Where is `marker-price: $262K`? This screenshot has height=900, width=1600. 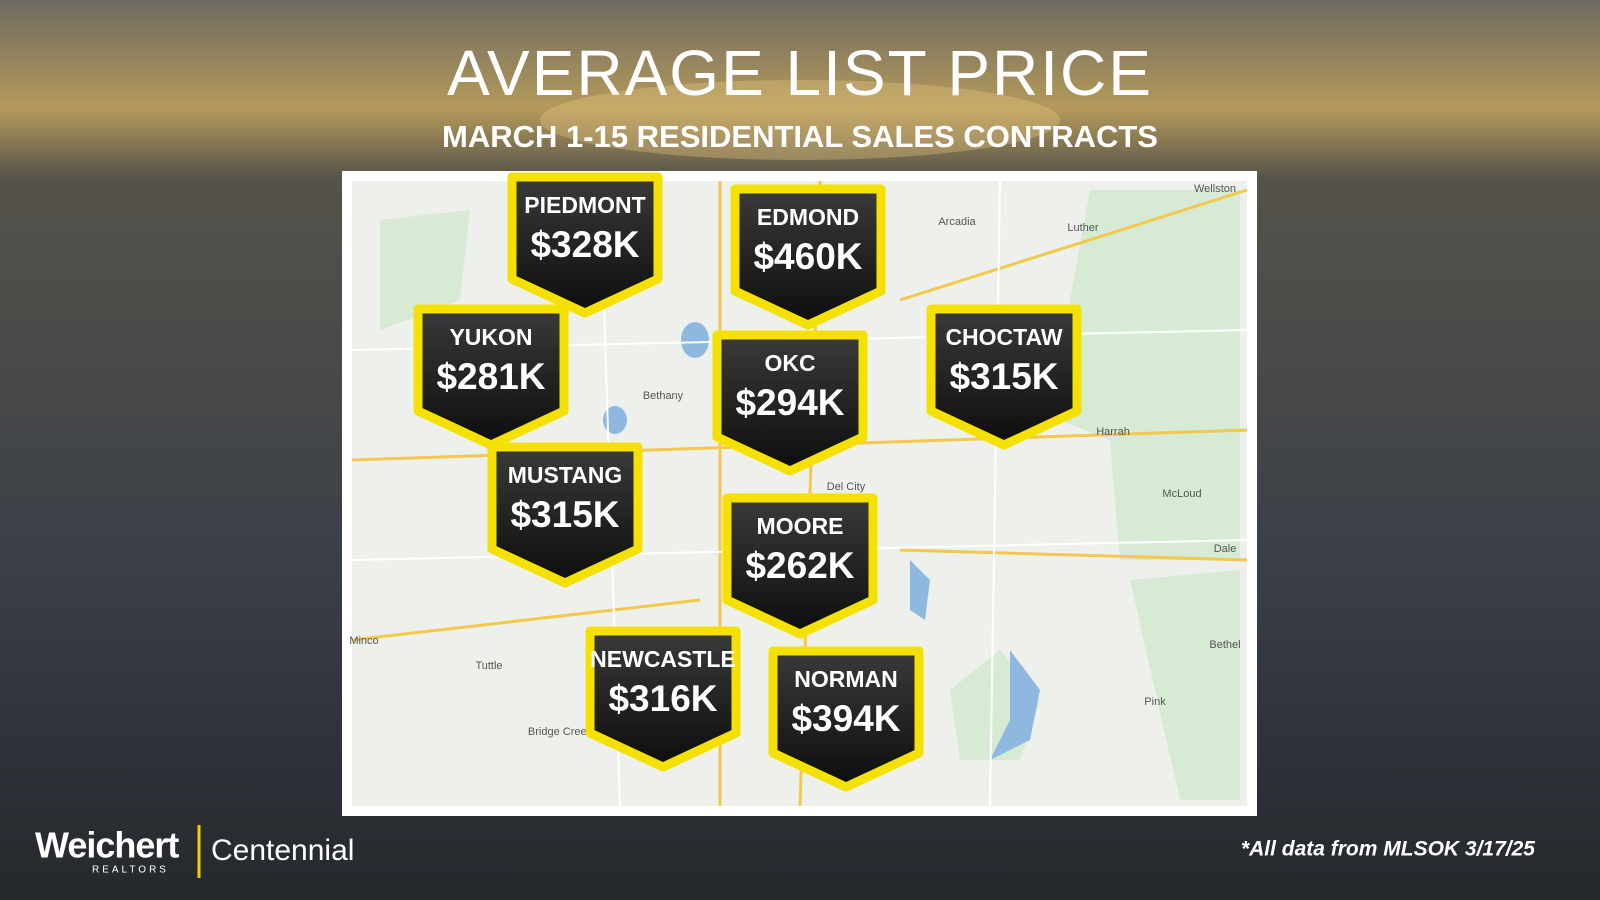
marker-price: $262K is located at coordinates (799, 565).